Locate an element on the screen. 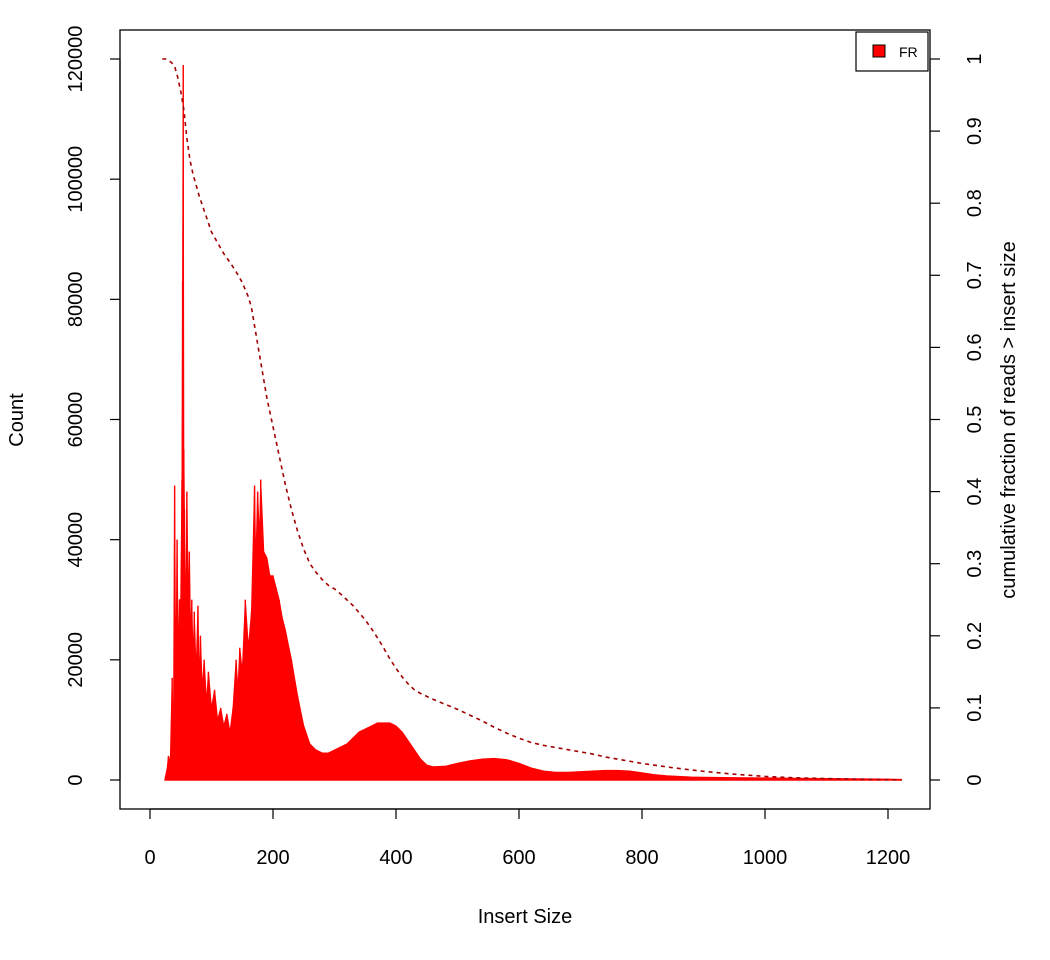 The height and width of the screenshot is (960, 1050). y-right-tick-label: 0.2 is located at coordinates (975, 636).